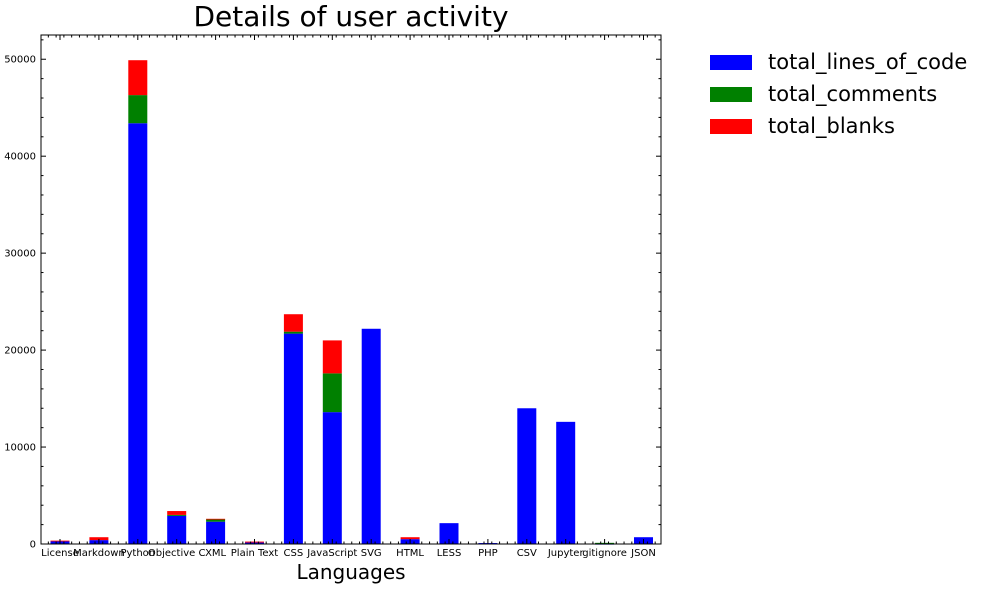 The image size is (981, 589). What do you see at coordinates (33, 545) in the screenshot?
I see `y-tick-label: 0` at bounding box center [33, 545].